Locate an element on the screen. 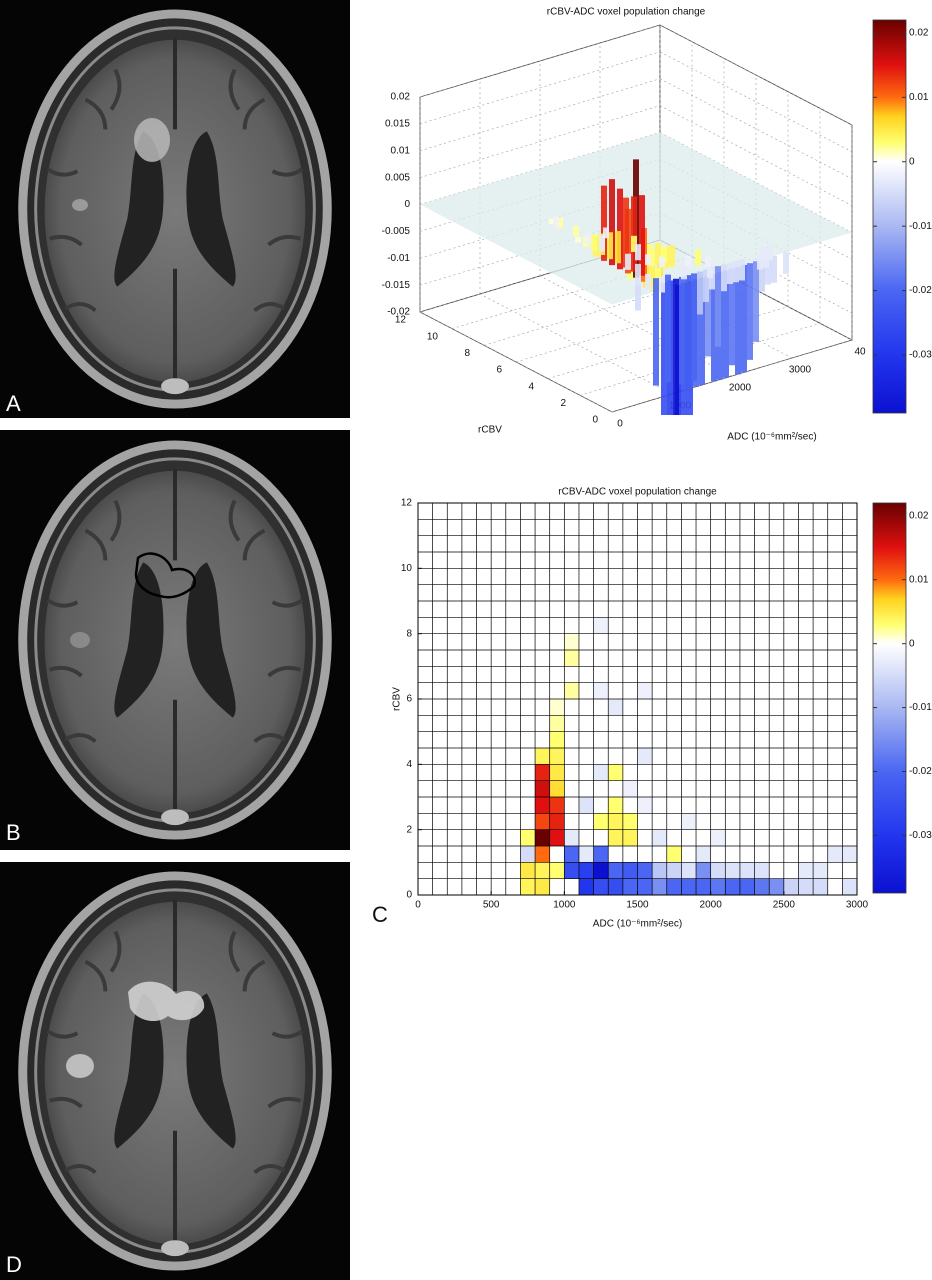 This screenshot has height=1280, width=932. surface is located at coordinates (636, 273).